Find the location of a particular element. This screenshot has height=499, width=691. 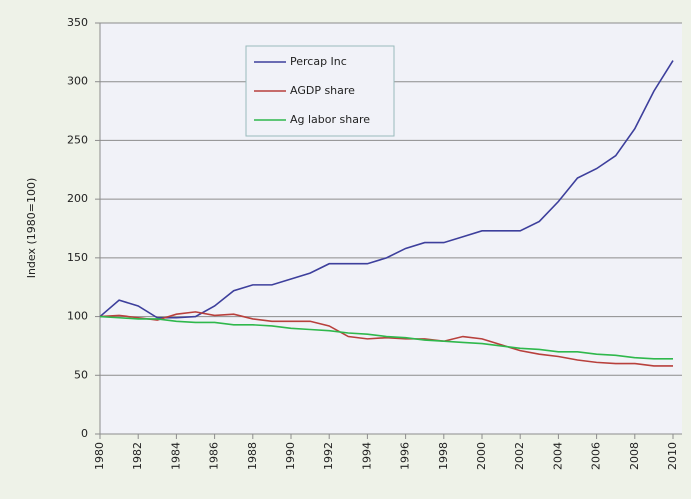

x-tick-label: 1980 is located at coordinates (99, 456).